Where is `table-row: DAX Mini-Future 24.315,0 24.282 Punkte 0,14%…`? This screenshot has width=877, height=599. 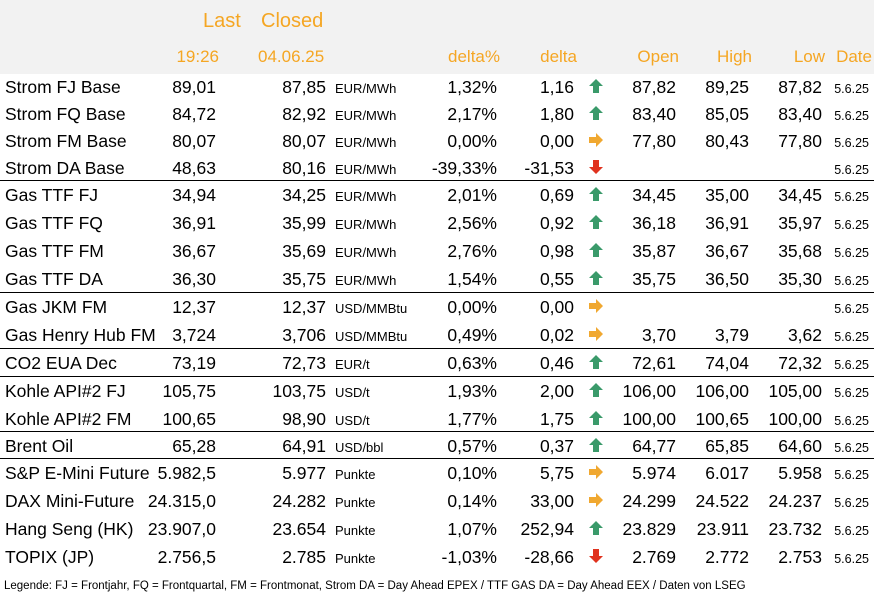 table-row: DAX Mini-Future 24.315,0 24.282 Punkte 0,14%… is located at coordinates (437, 500).